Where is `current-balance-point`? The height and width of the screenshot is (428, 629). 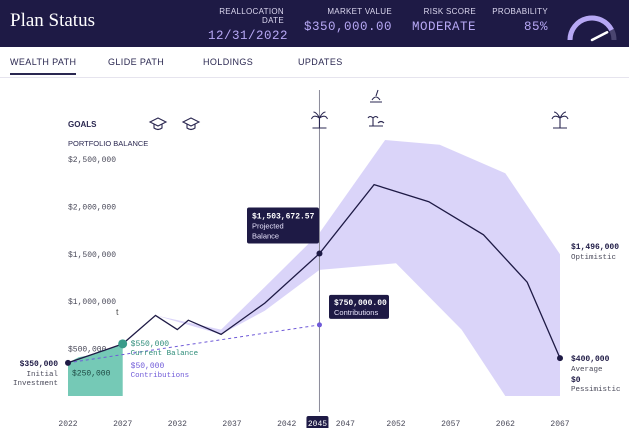 current-balance-point is located at coordinates (123, 344).